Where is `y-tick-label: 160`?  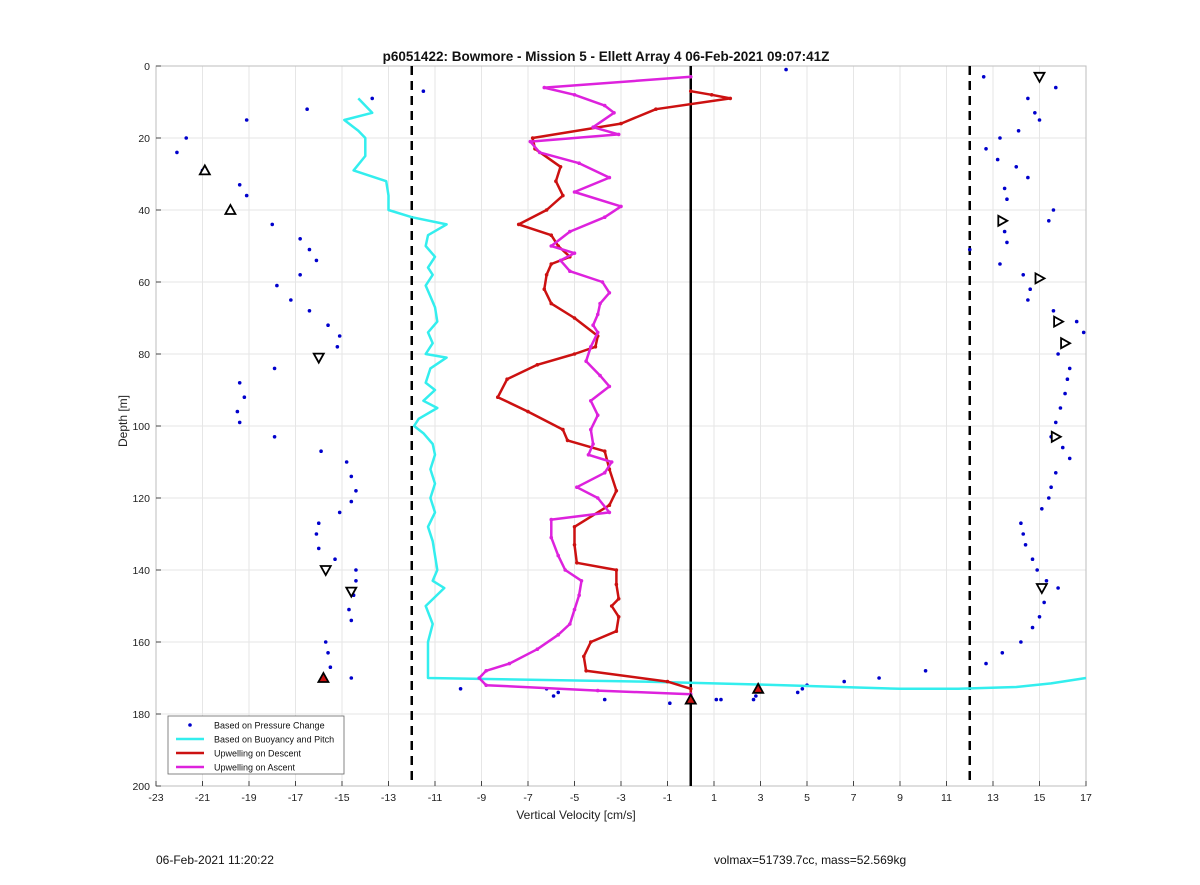 y-tick-label: 160 is located at coordinates (141, 643).